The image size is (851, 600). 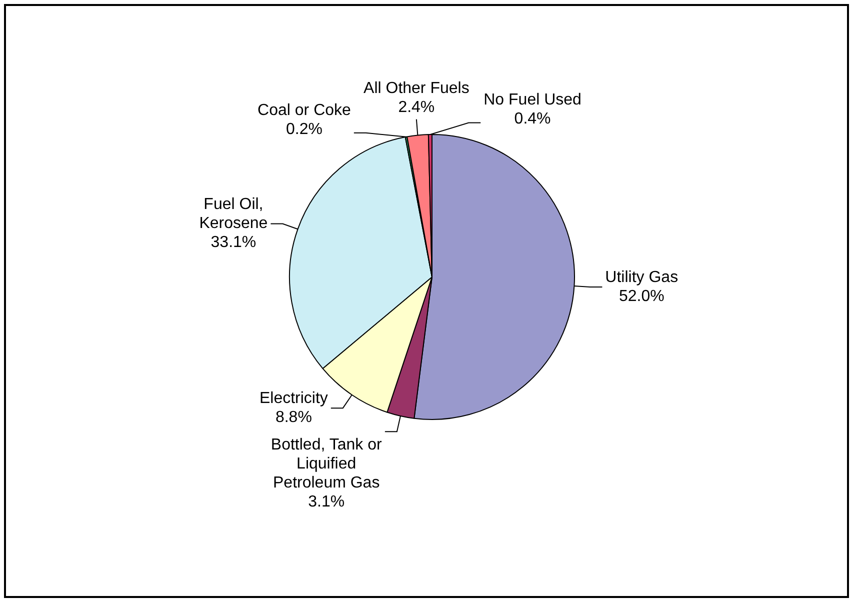 I want to click on data-label: 0.4%, so click(x=532, y=119).